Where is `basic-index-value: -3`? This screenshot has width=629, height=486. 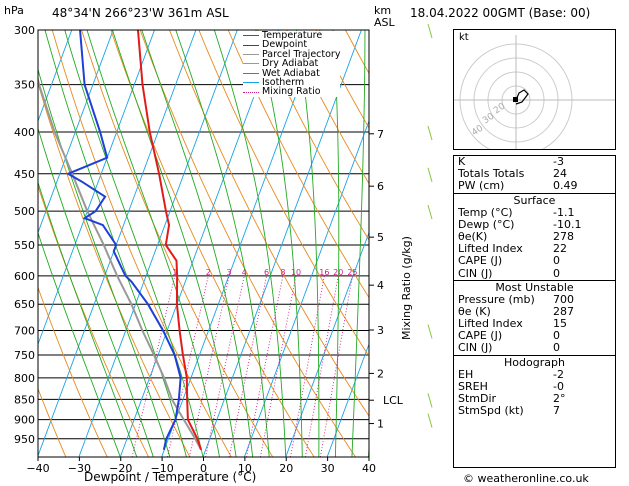 basic-index-value: -3 is located at coordinates (558, 161).